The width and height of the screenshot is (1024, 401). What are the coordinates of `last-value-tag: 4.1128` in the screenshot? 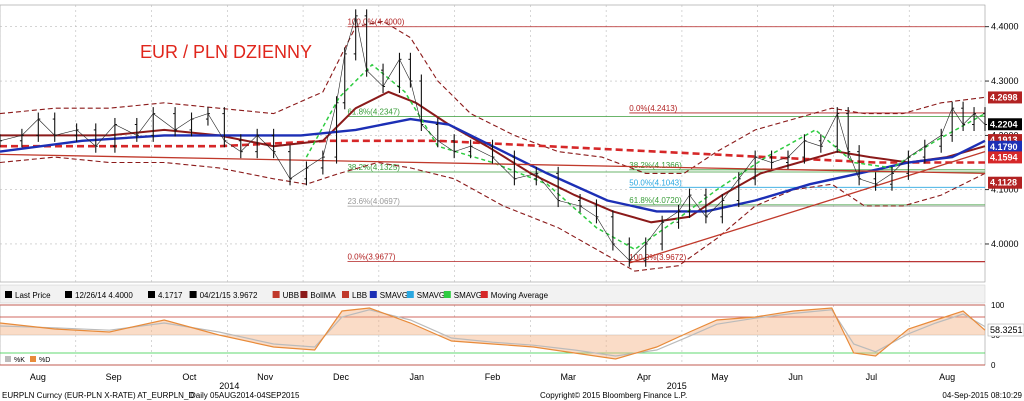 It's located at (1003, 183).